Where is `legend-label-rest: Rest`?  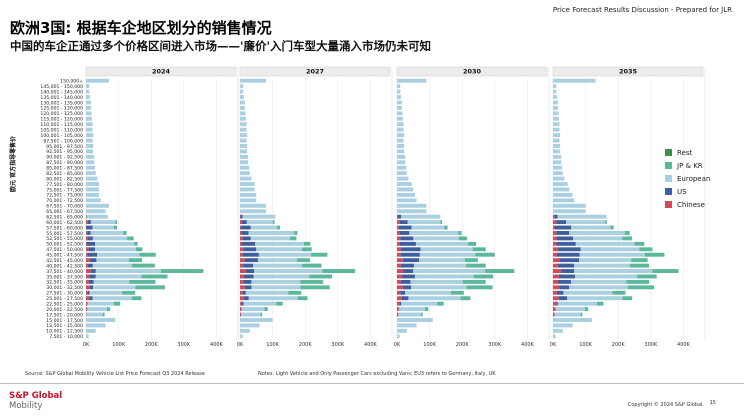 legend-label-rest: Rest is located at coordinates (685, 152).